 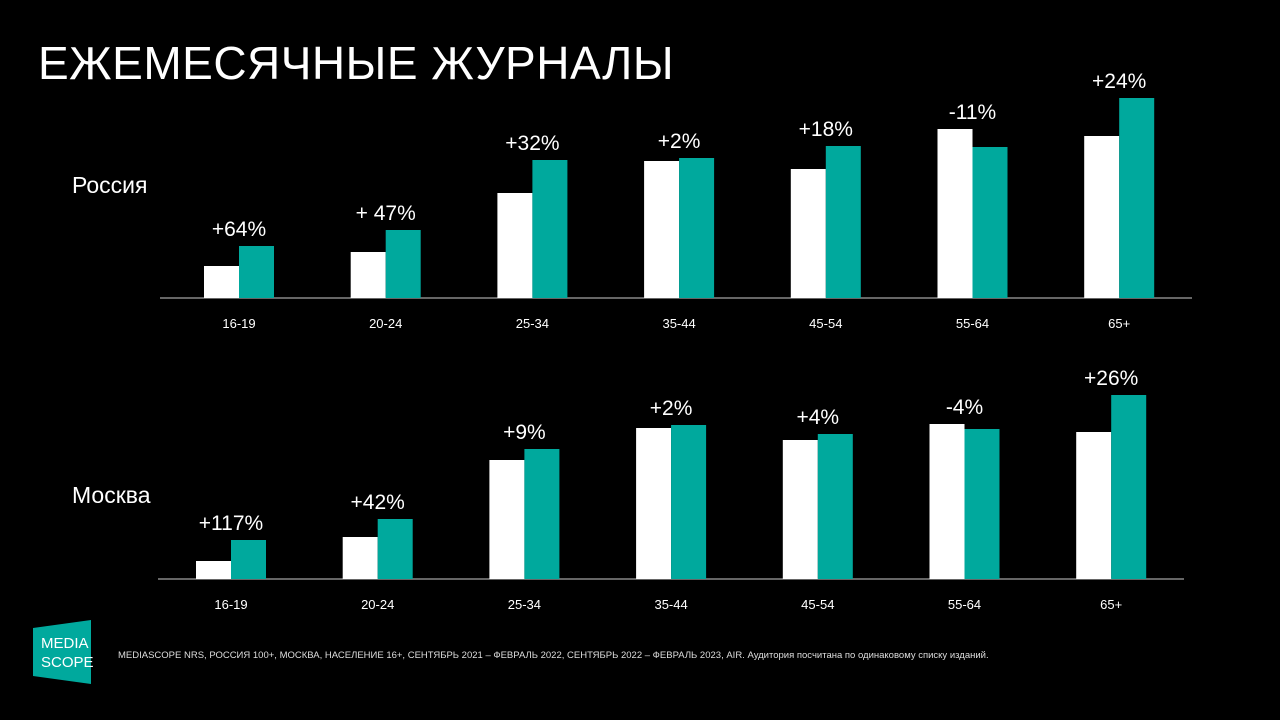 I want to click on change-data-label: + 47%, so click(x=386, y=213).